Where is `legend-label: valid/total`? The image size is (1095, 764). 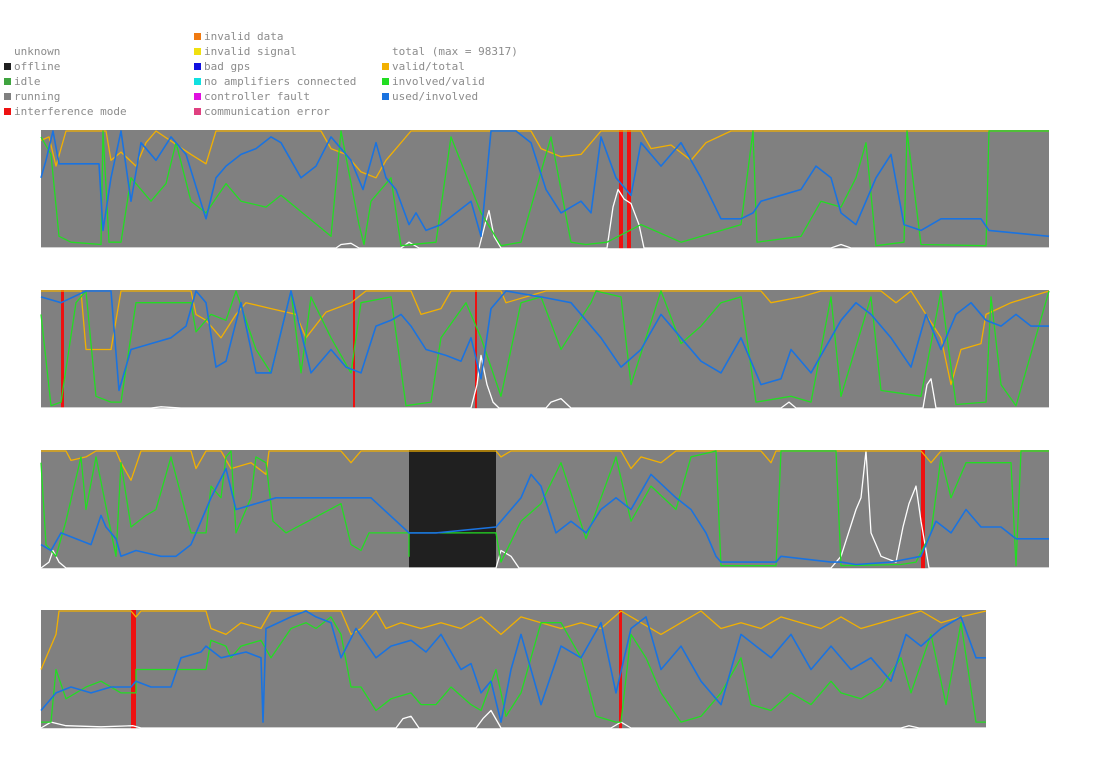 legend-label: valid/total is located at coordinates (428, 66).